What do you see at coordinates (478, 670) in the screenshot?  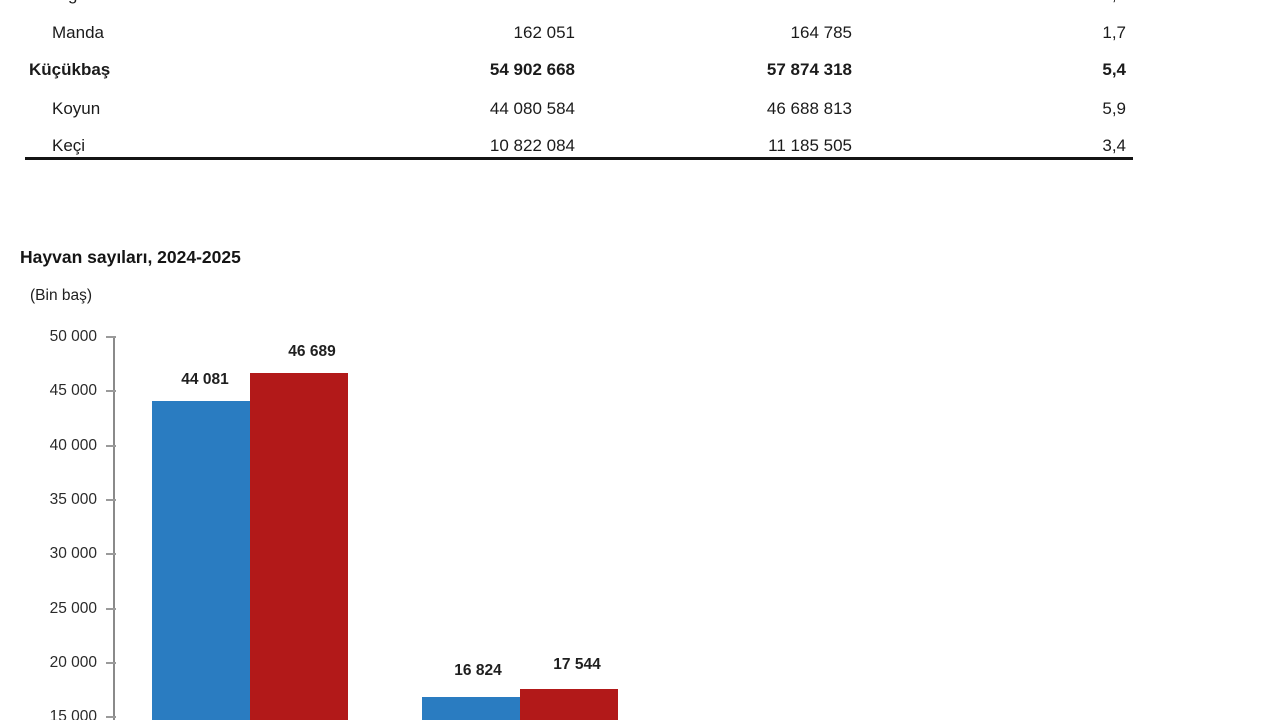 I see `bar-value-label: 16 824` at bounding box center [478, 670].